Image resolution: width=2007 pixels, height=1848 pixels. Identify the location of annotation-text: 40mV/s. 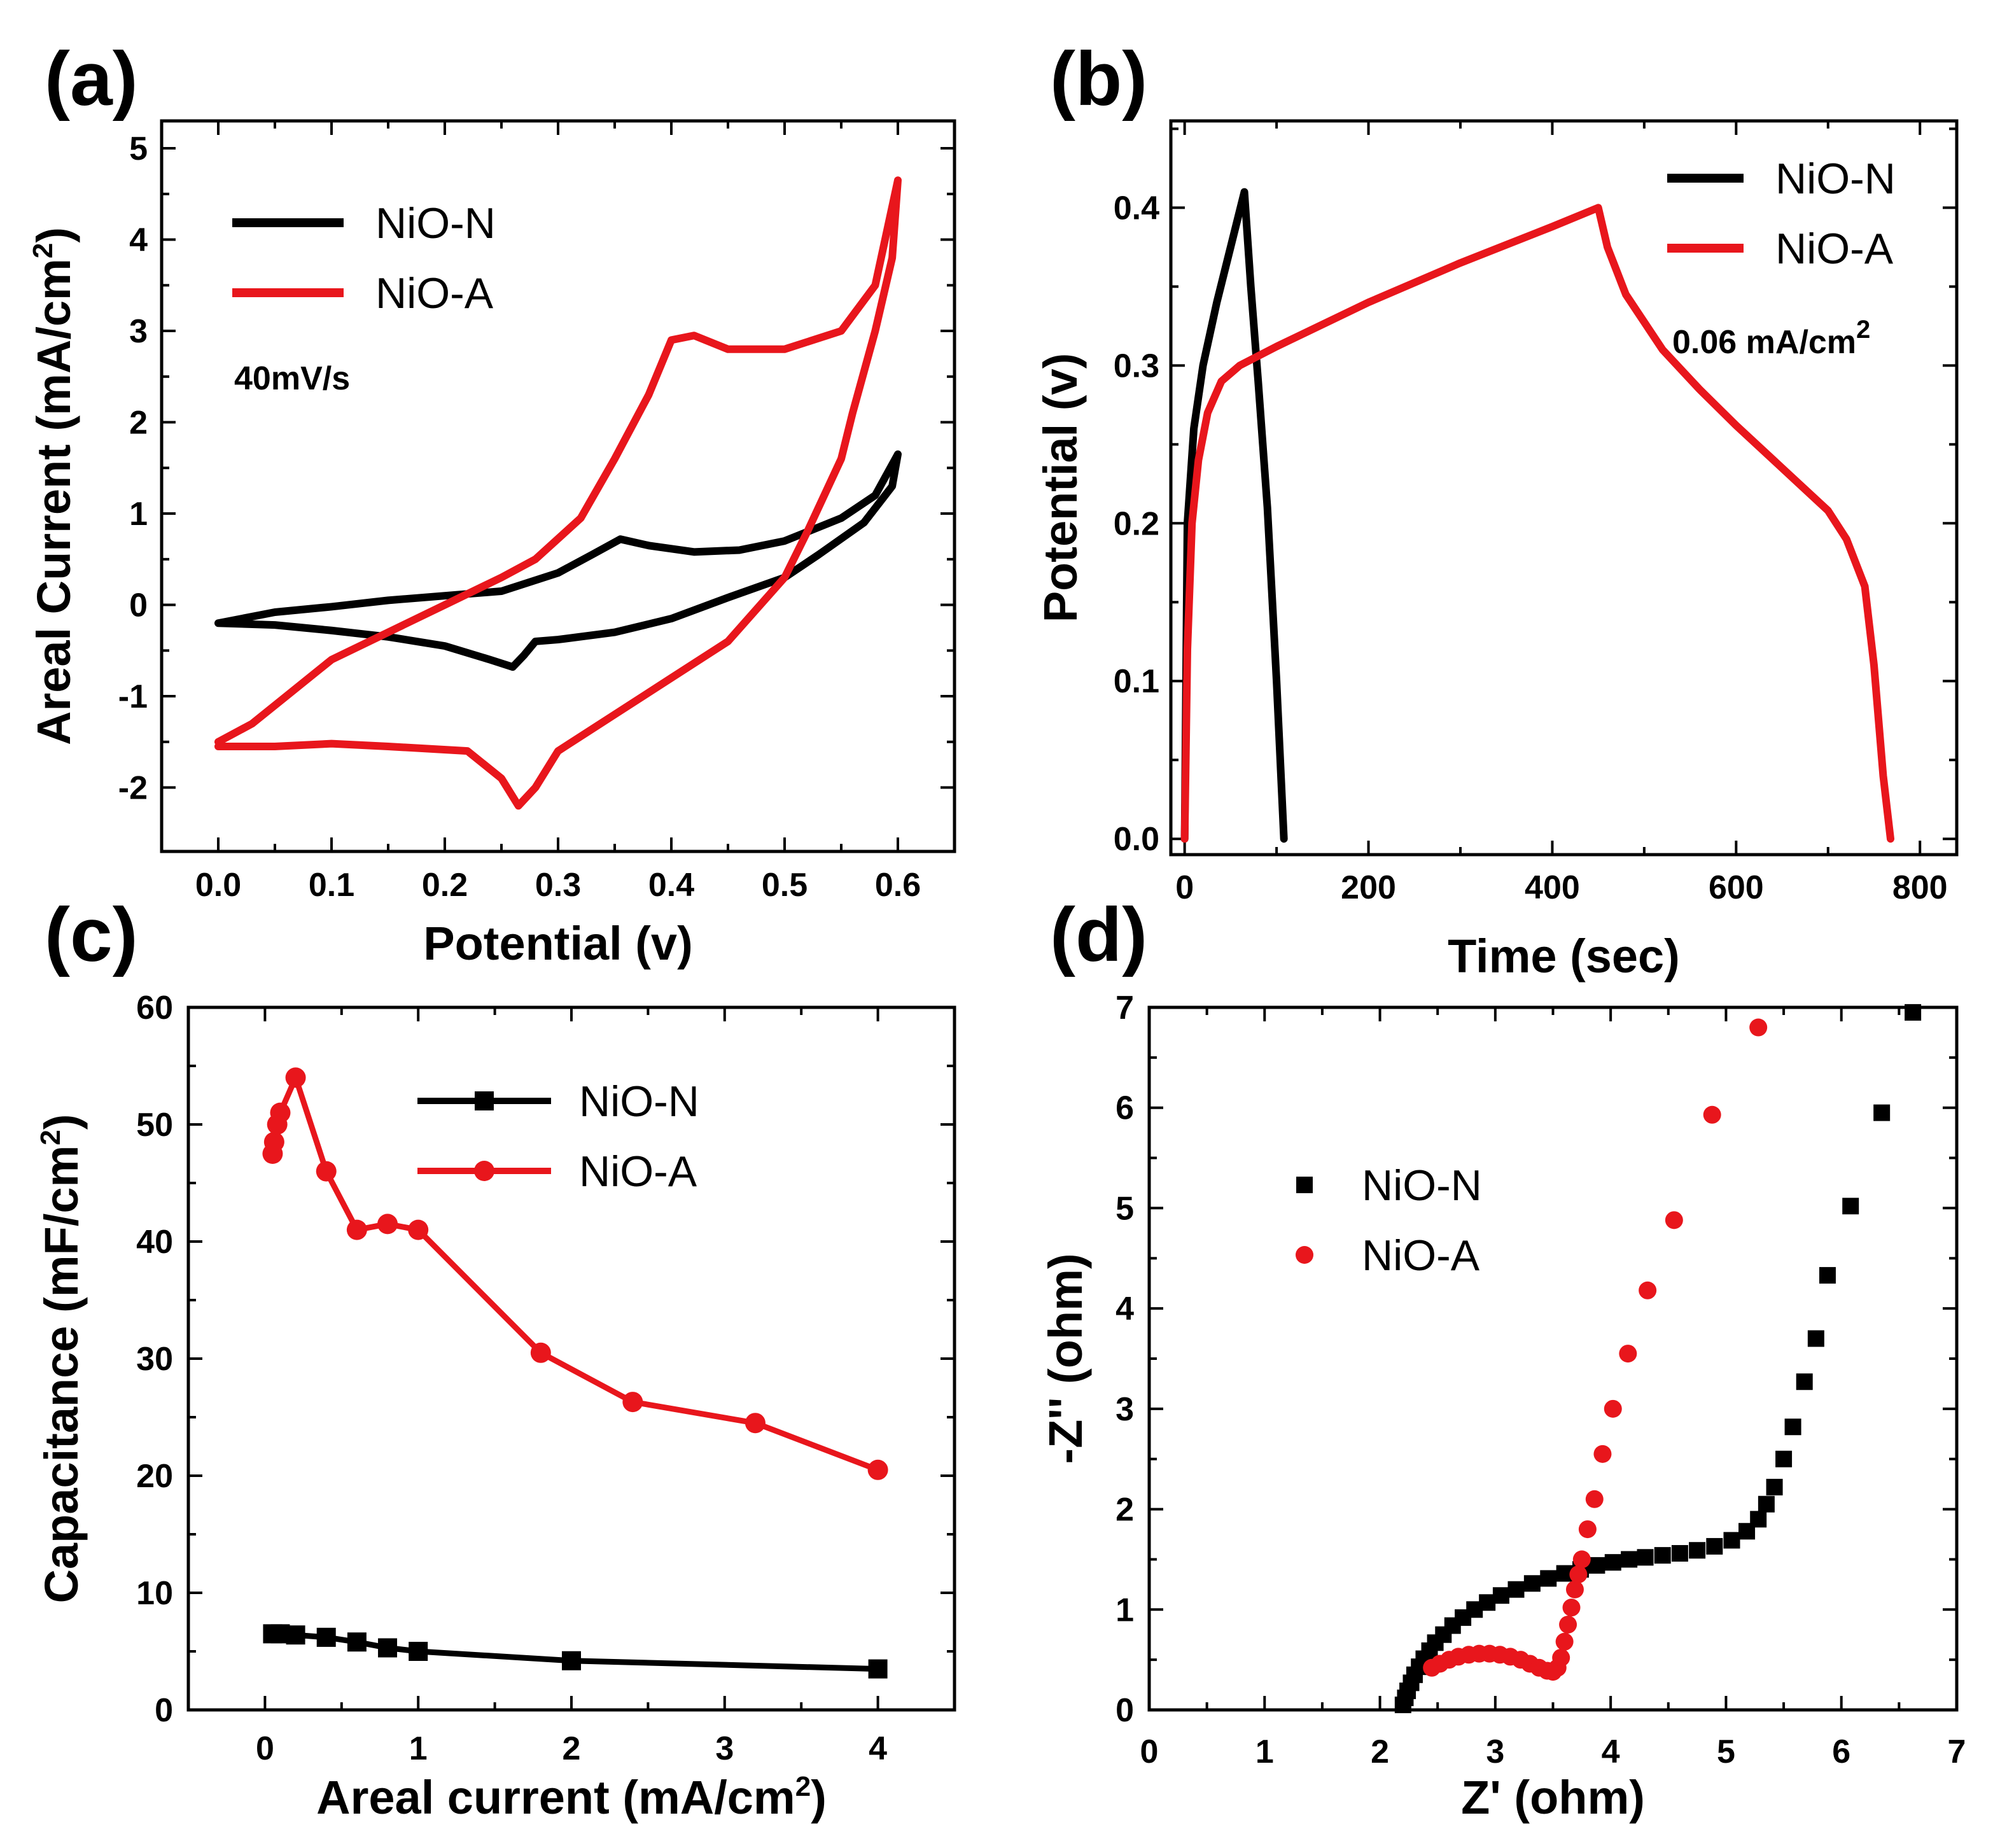
(292, 378).